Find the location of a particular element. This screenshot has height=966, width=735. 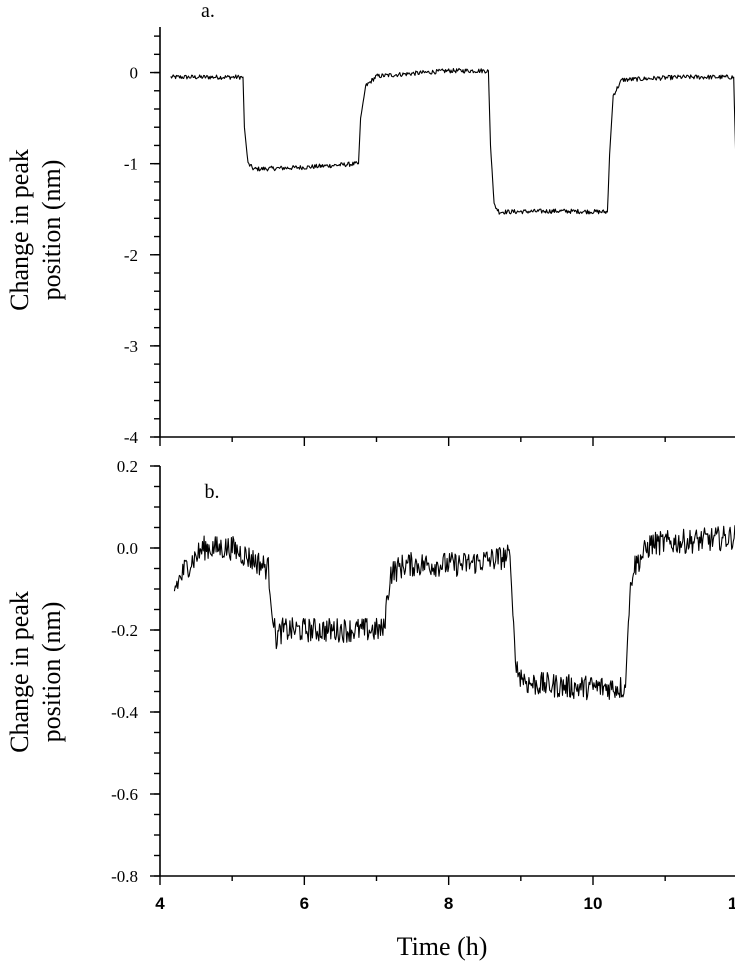

x-tick-label: 6 is located at coordinates (304, 903).